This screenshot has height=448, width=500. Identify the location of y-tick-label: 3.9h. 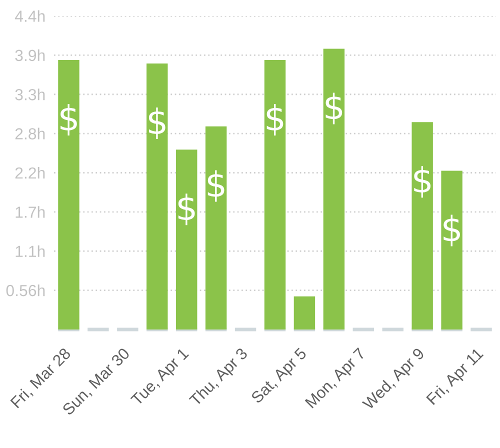
(30, 55).